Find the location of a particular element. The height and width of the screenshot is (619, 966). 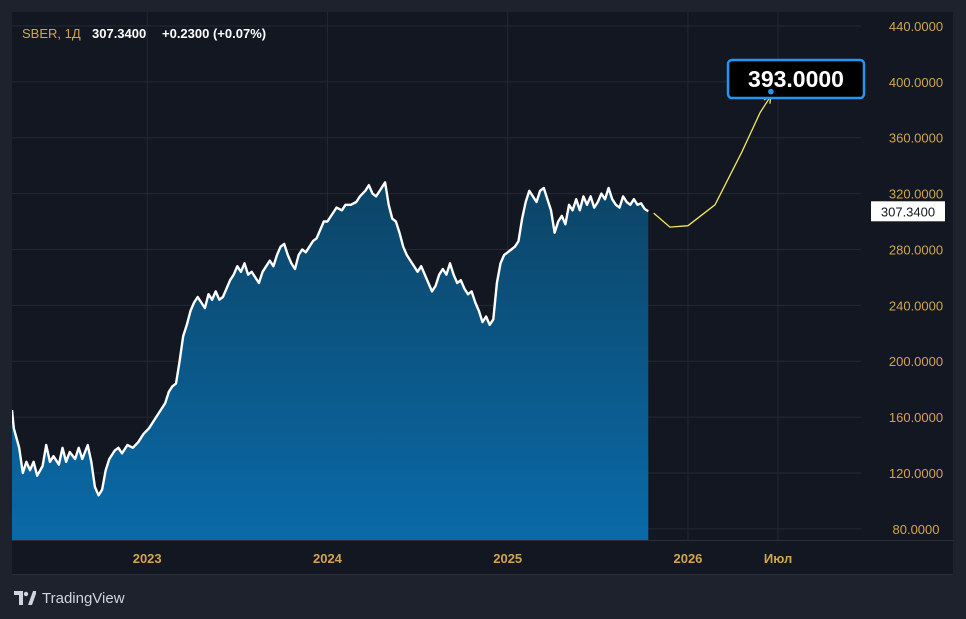

brand: TradingView is located at coordinates (69, 598).